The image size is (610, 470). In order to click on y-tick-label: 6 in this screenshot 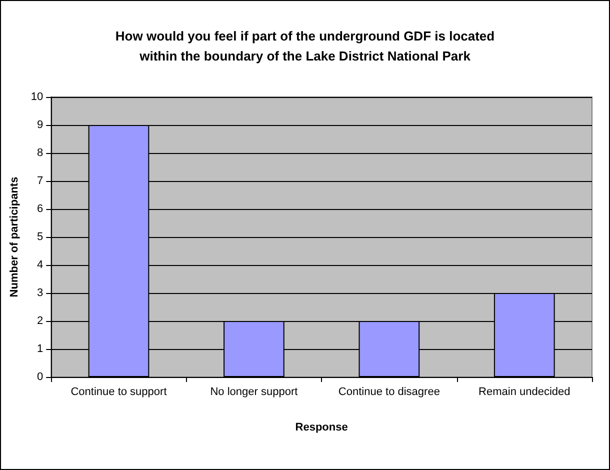, I will do `click(40, 209)`.